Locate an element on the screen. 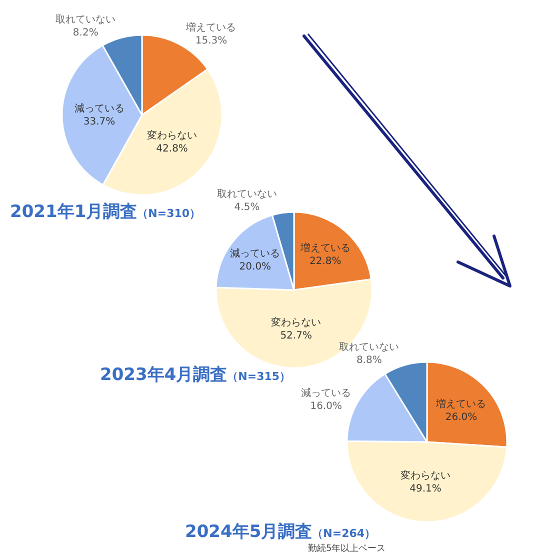  data-label: 15.3% is located at coordinates (211, 41).